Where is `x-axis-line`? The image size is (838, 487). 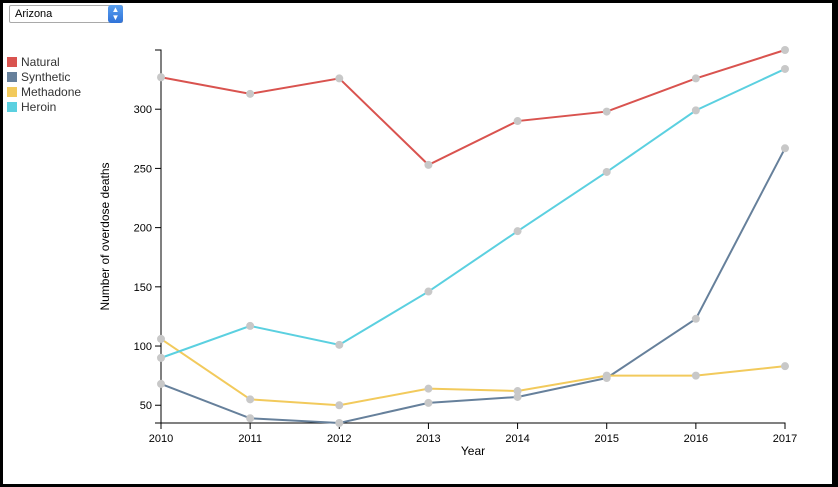
x-axis-line is located at coordinates (473, 425).